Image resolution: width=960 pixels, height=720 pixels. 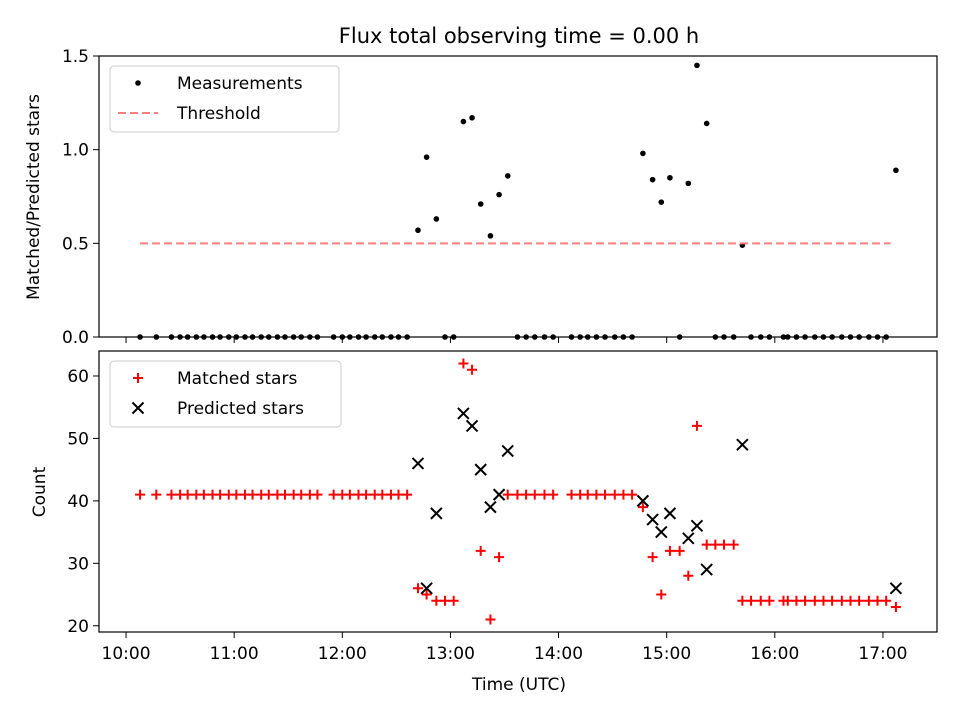 I want to click on top-y-tick-label: 0.0, so click(x=75, y=338).